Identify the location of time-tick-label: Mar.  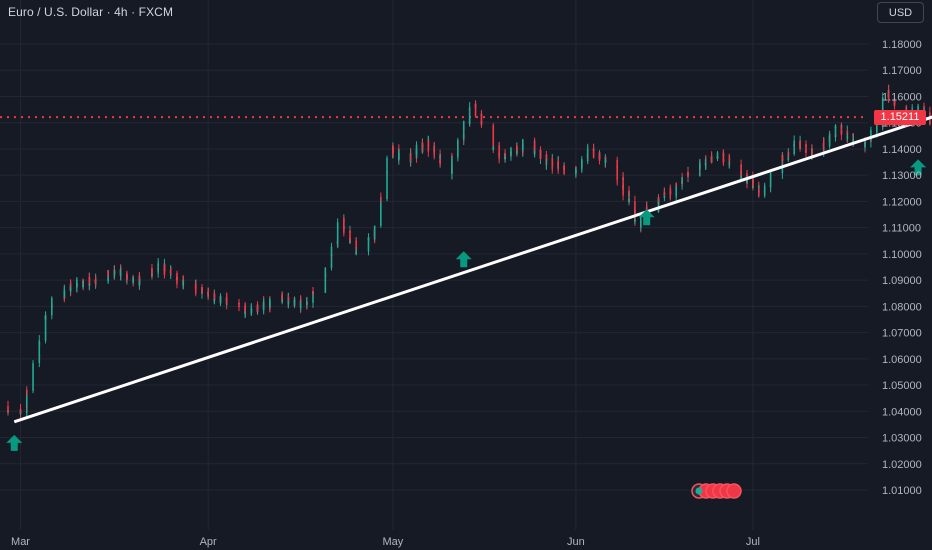
(20, 542).